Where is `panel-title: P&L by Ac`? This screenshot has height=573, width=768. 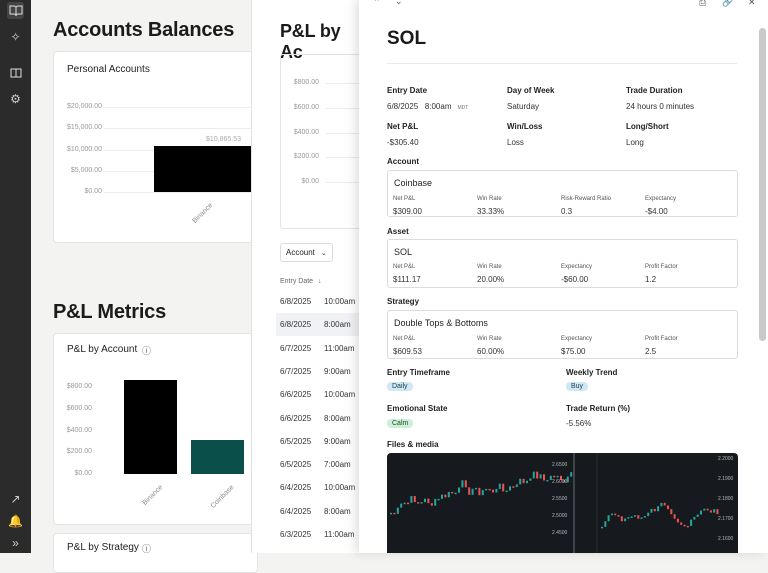 panel-title: P&L by Ac is located at coordinates (310, 41).